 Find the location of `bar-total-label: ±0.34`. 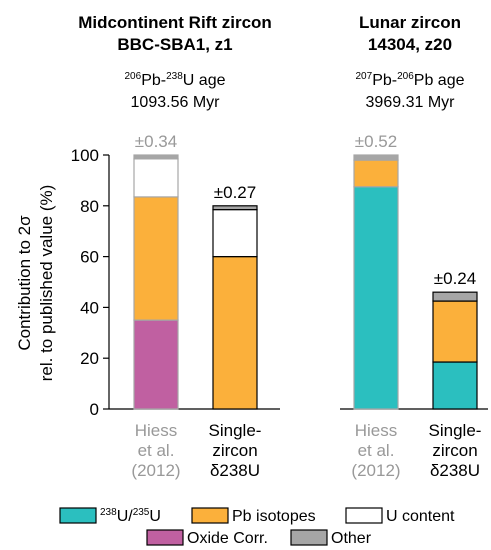

bar-total-label: ±0.34 is located at coordinates (156, 141).